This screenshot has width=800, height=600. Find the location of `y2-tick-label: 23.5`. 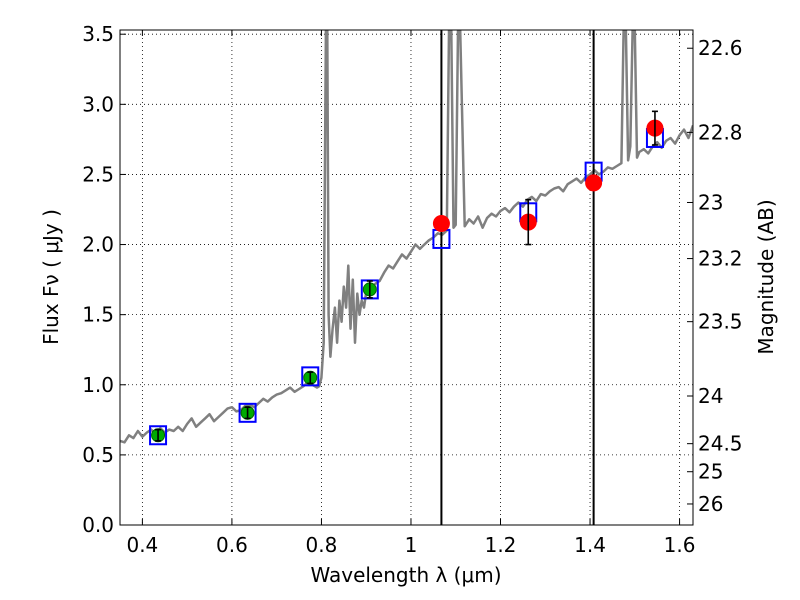

y2-tick-label: 23.5 is located at coordinates (720, 322).